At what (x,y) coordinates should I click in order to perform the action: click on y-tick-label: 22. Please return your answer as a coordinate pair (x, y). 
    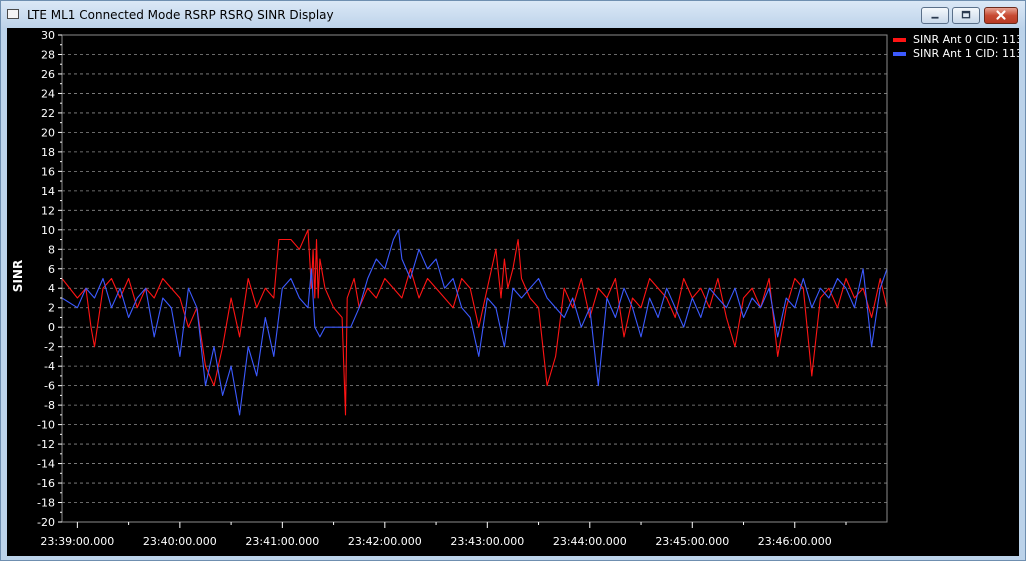
    Looking at the image, I should click on (48, 113).